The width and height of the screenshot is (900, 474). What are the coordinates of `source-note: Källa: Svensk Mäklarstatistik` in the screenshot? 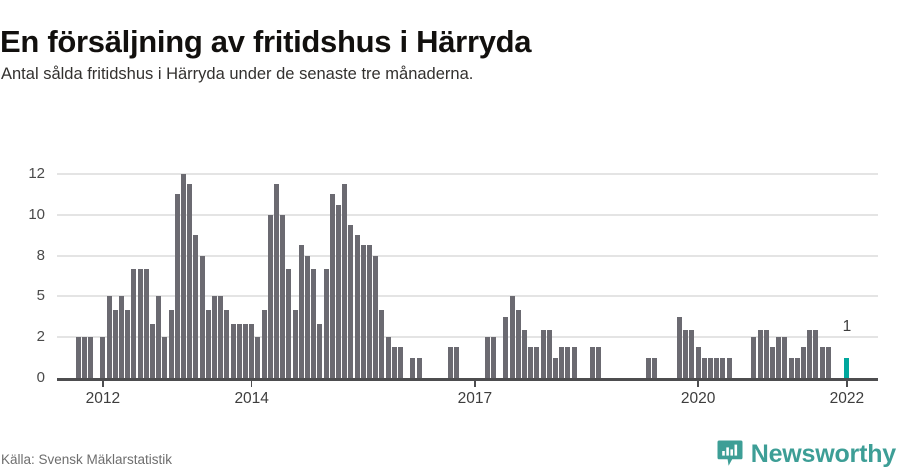 It's located at (87, 459).